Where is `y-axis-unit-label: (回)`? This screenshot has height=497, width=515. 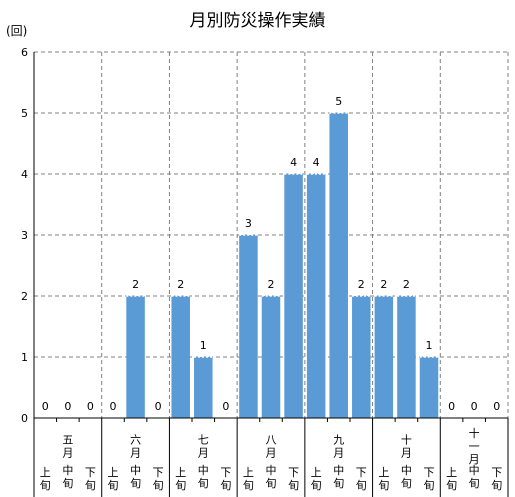
y-axis-unit-label: (回) is located at coordinates (17, 31).